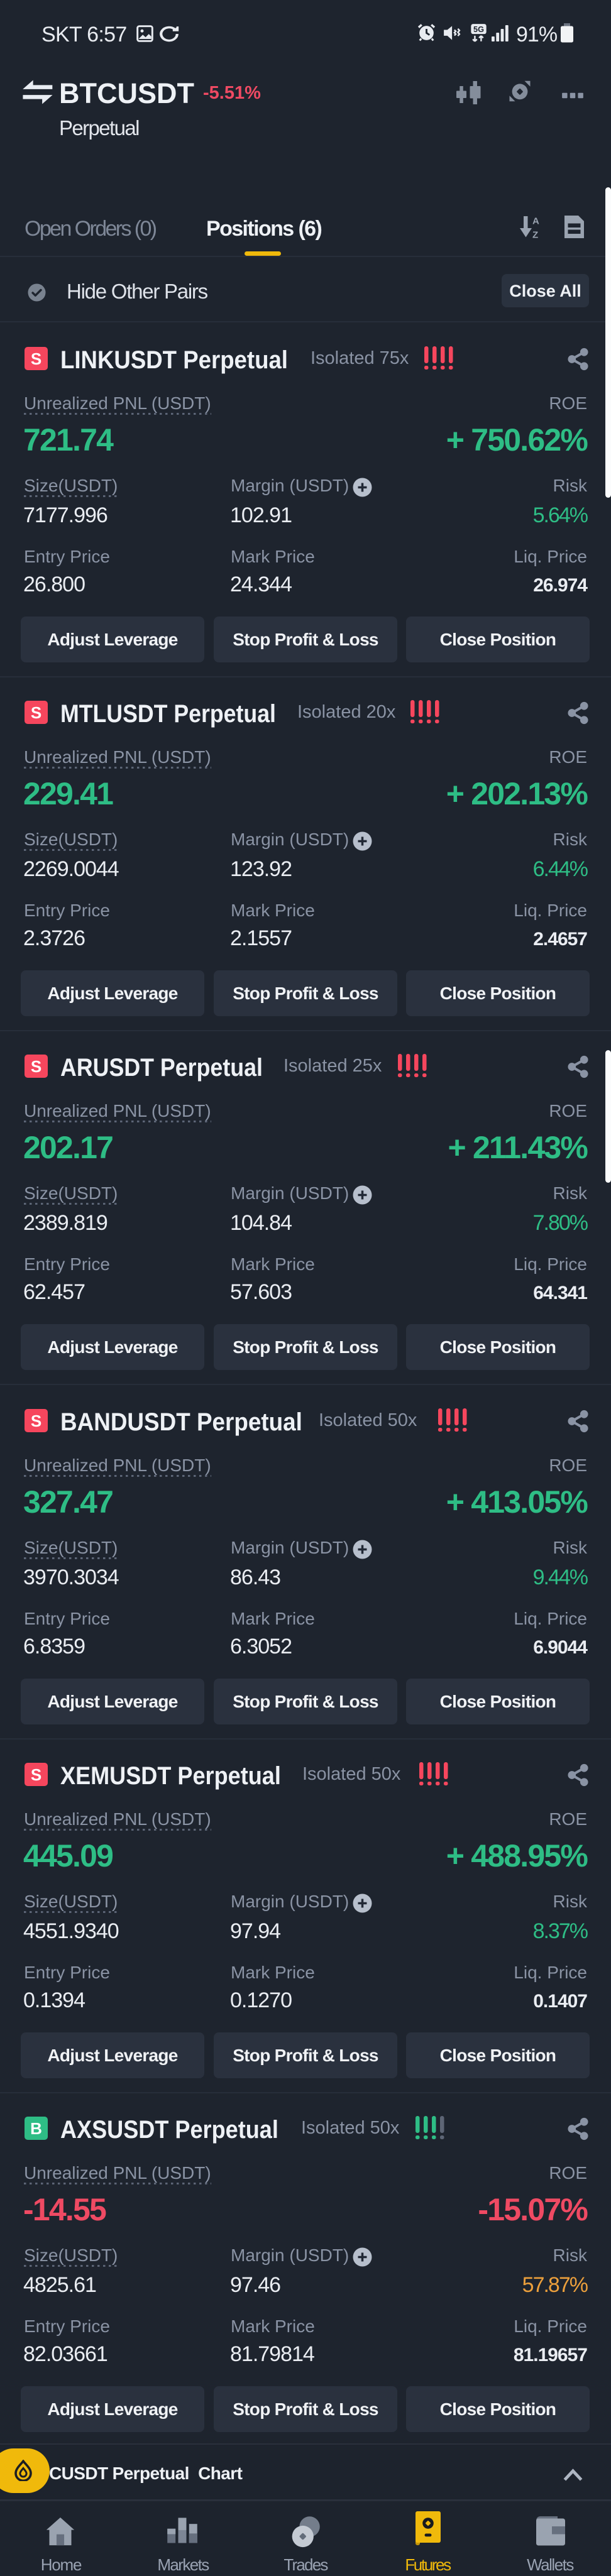 The image size is (611, 2576). I want to click on svg-text: A, so click(535, 221).